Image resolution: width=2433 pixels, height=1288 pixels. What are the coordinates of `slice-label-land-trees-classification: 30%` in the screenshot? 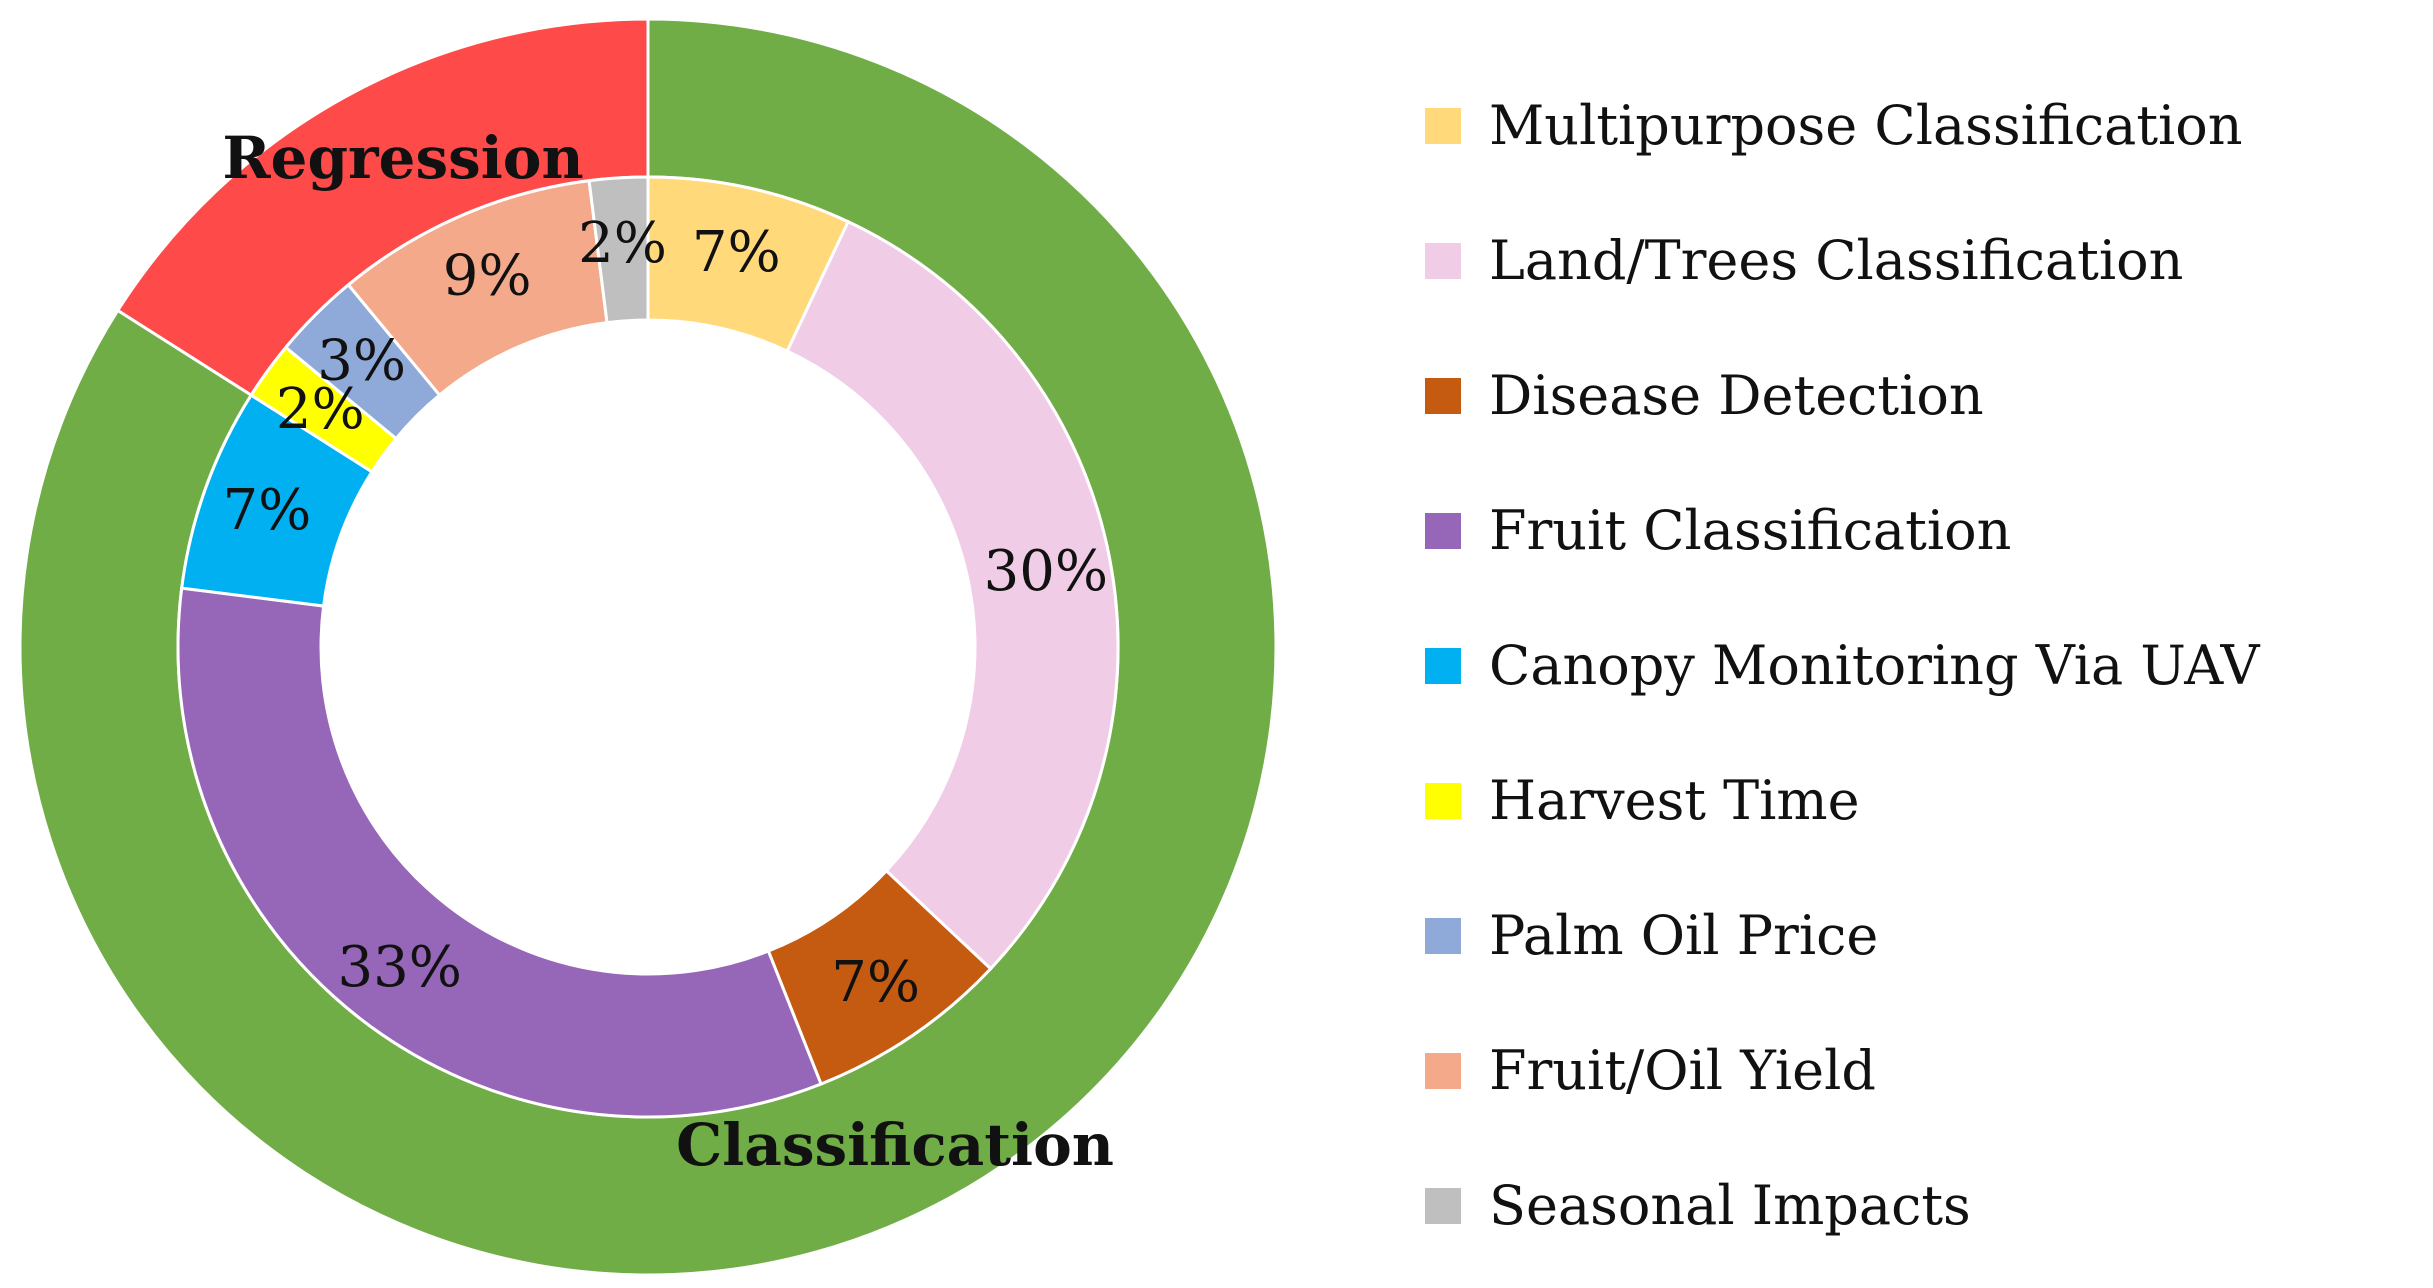 It's located at (1046, 571).